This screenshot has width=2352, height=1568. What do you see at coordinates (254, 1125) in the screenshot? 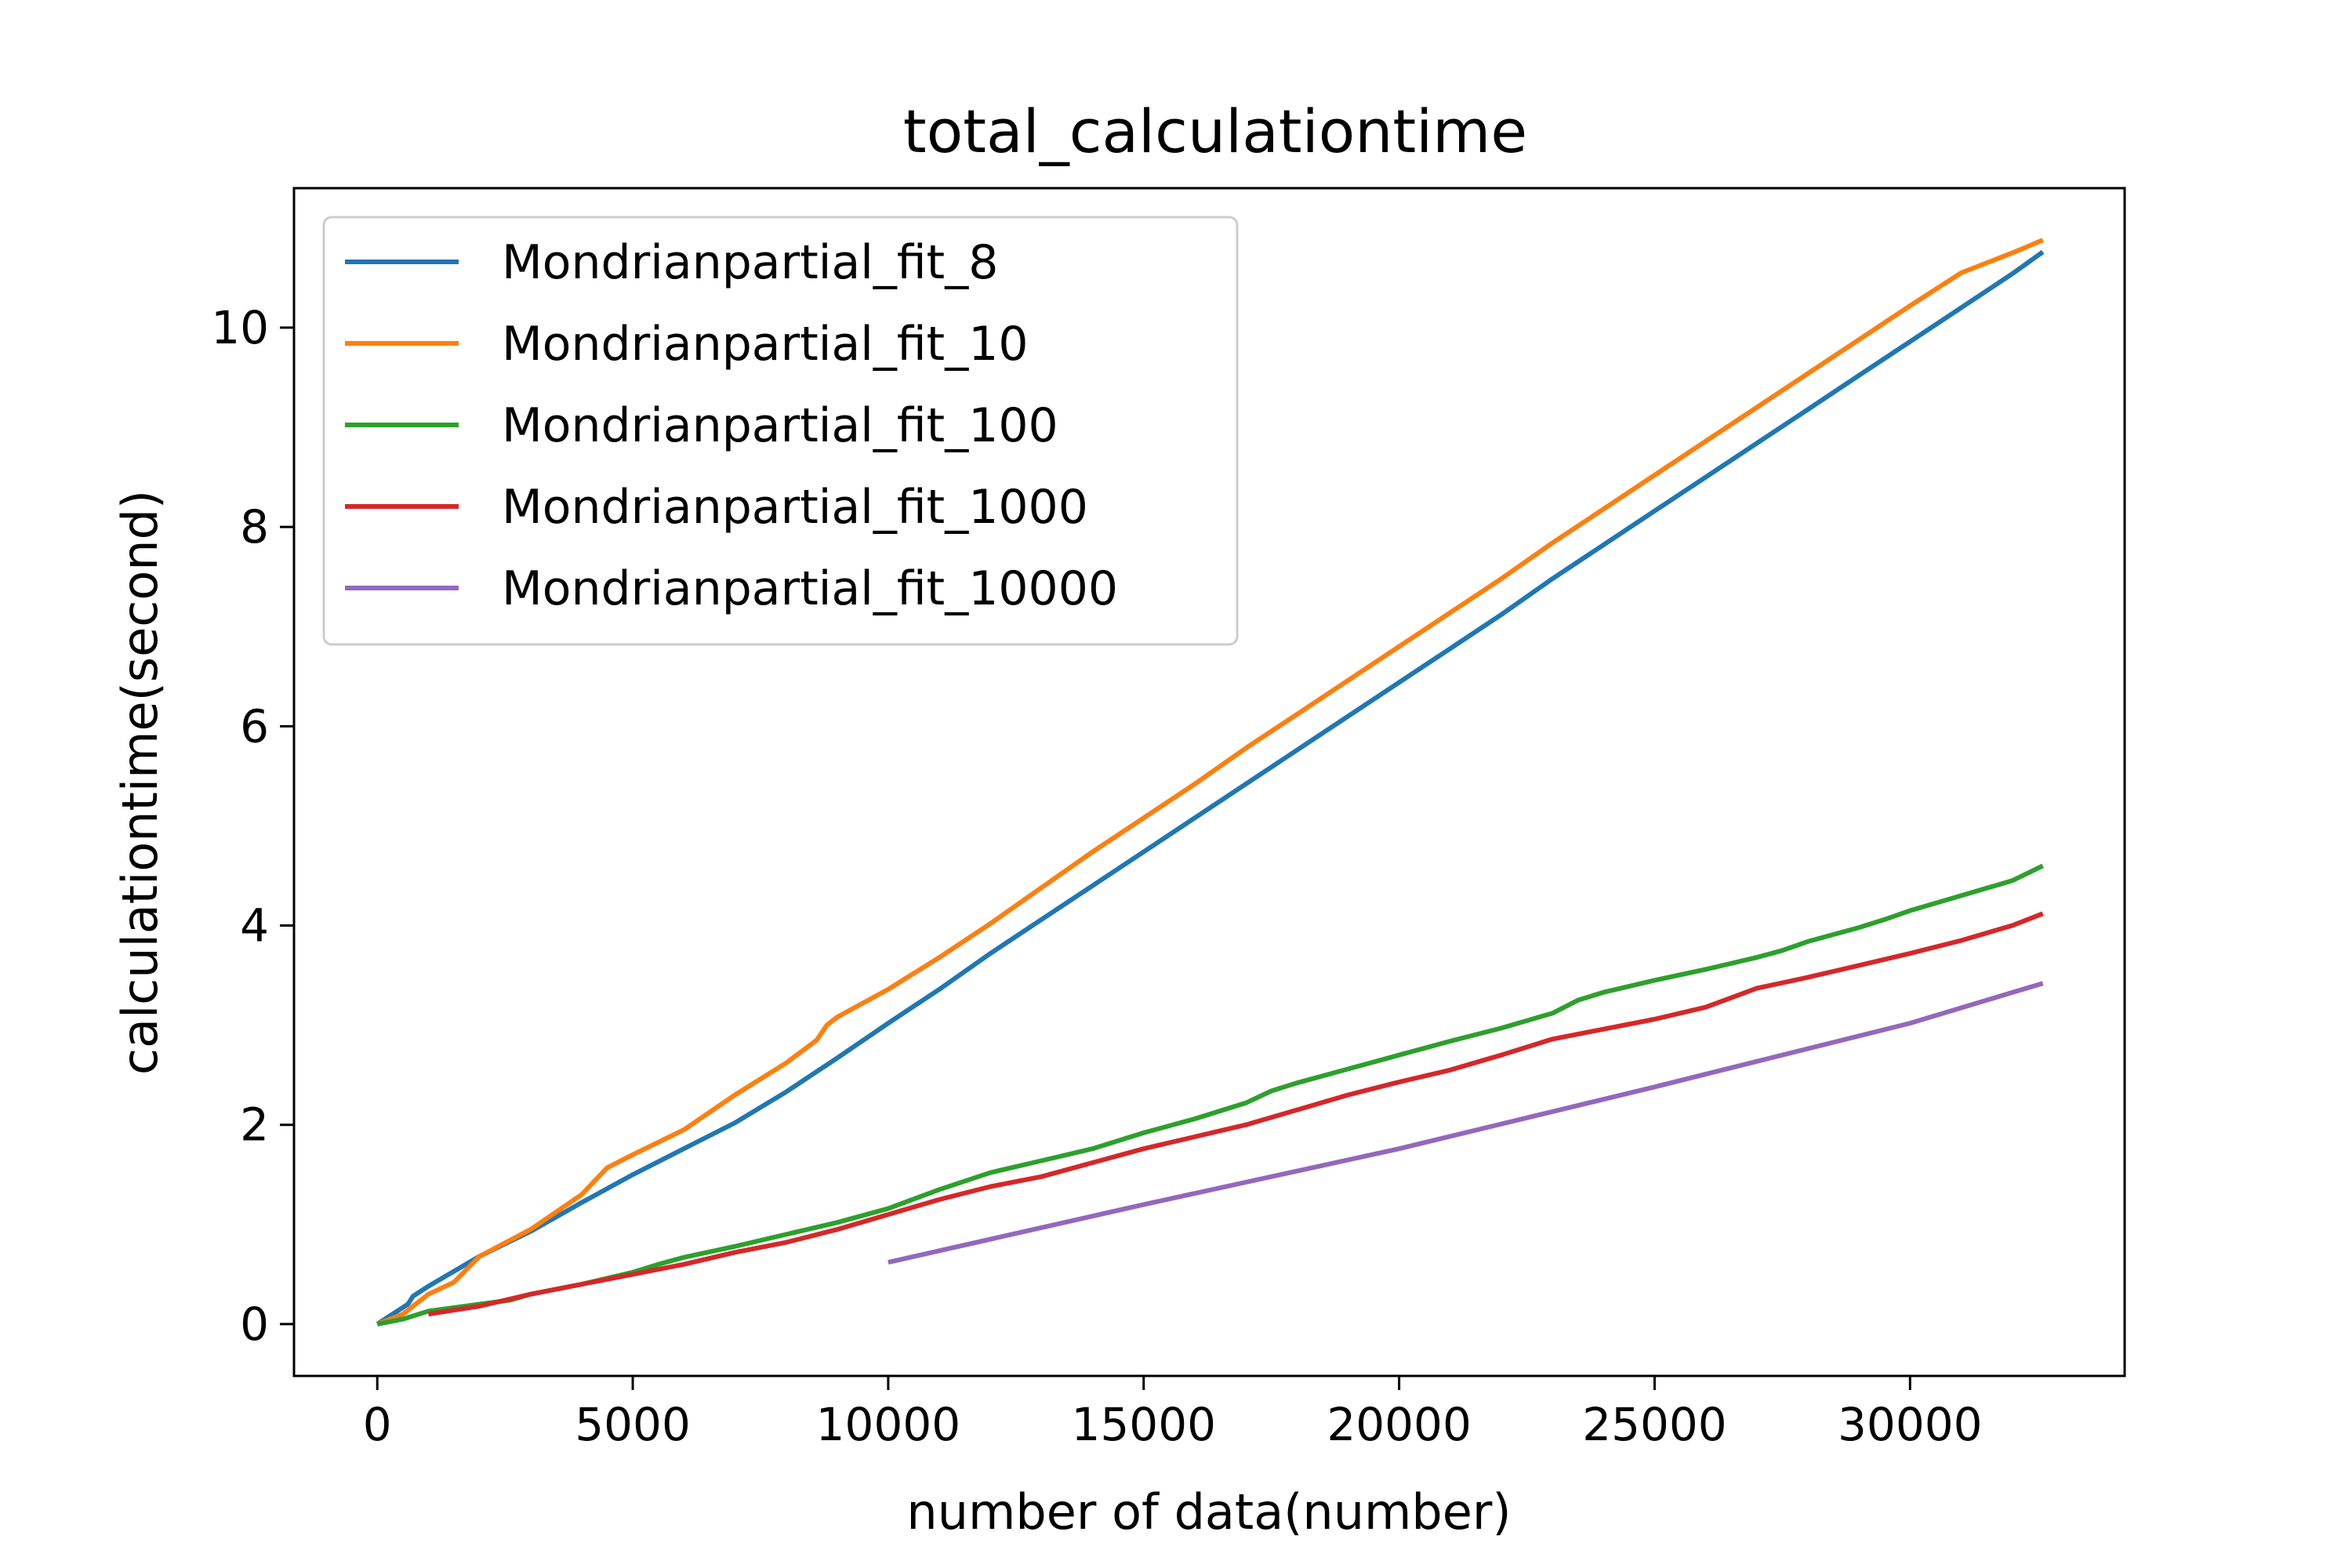
I see `y-tick-label: 2` at bounding box center [254, 1125].